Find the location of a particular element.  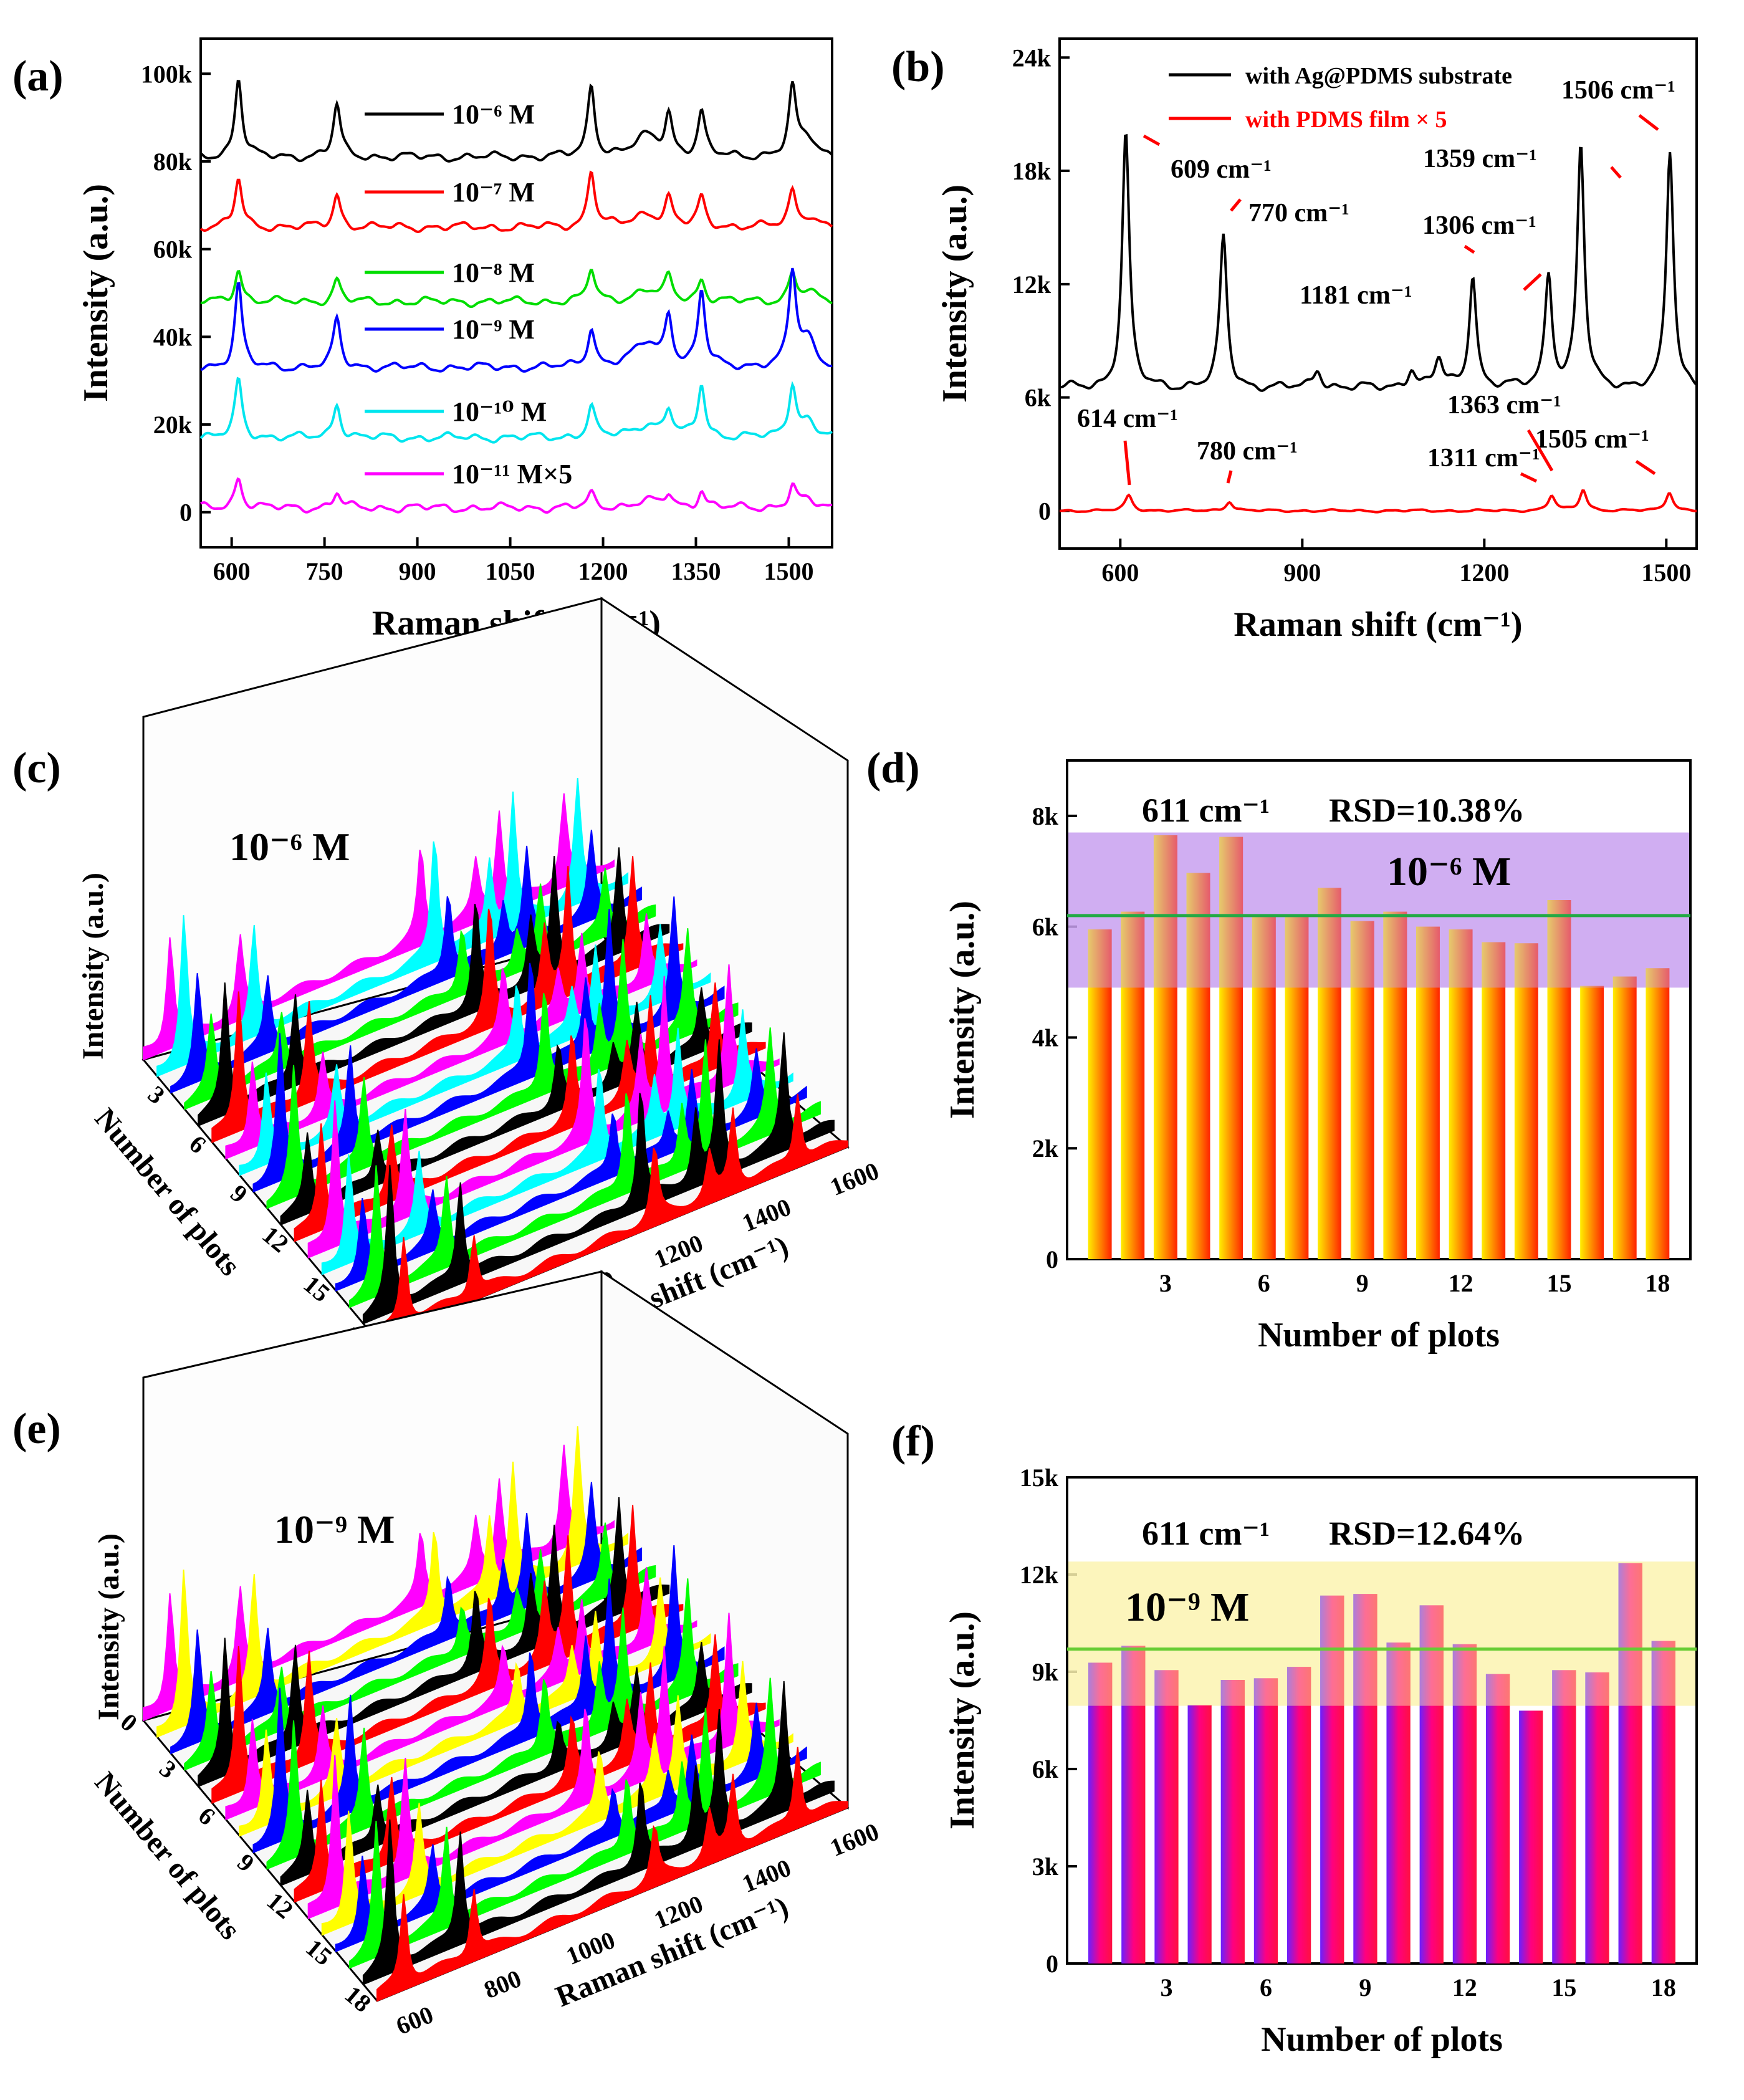

f-axes-frame is located at coordinates (1382, 1721).